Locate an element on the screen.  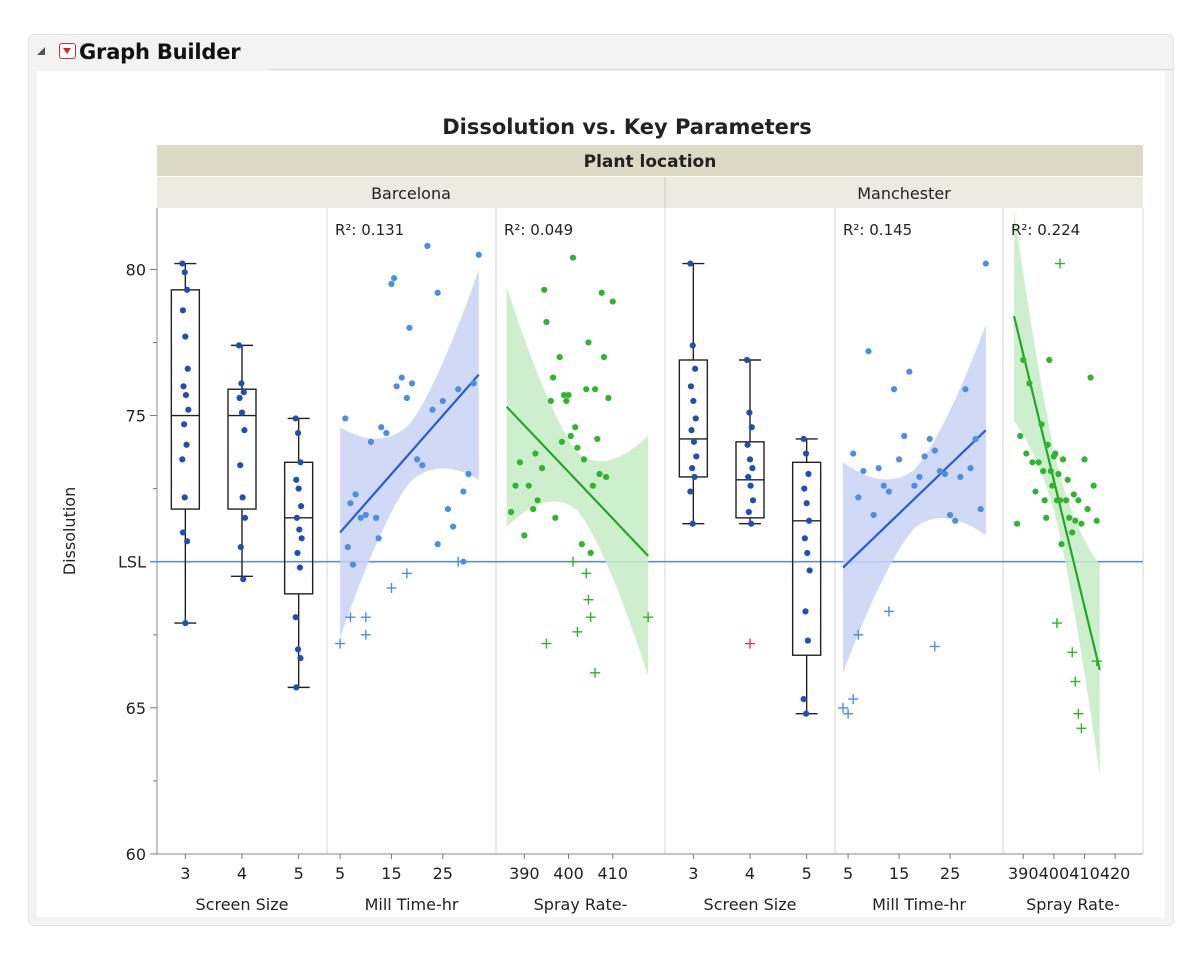
box-iqr is located at coordinates (242, 449).